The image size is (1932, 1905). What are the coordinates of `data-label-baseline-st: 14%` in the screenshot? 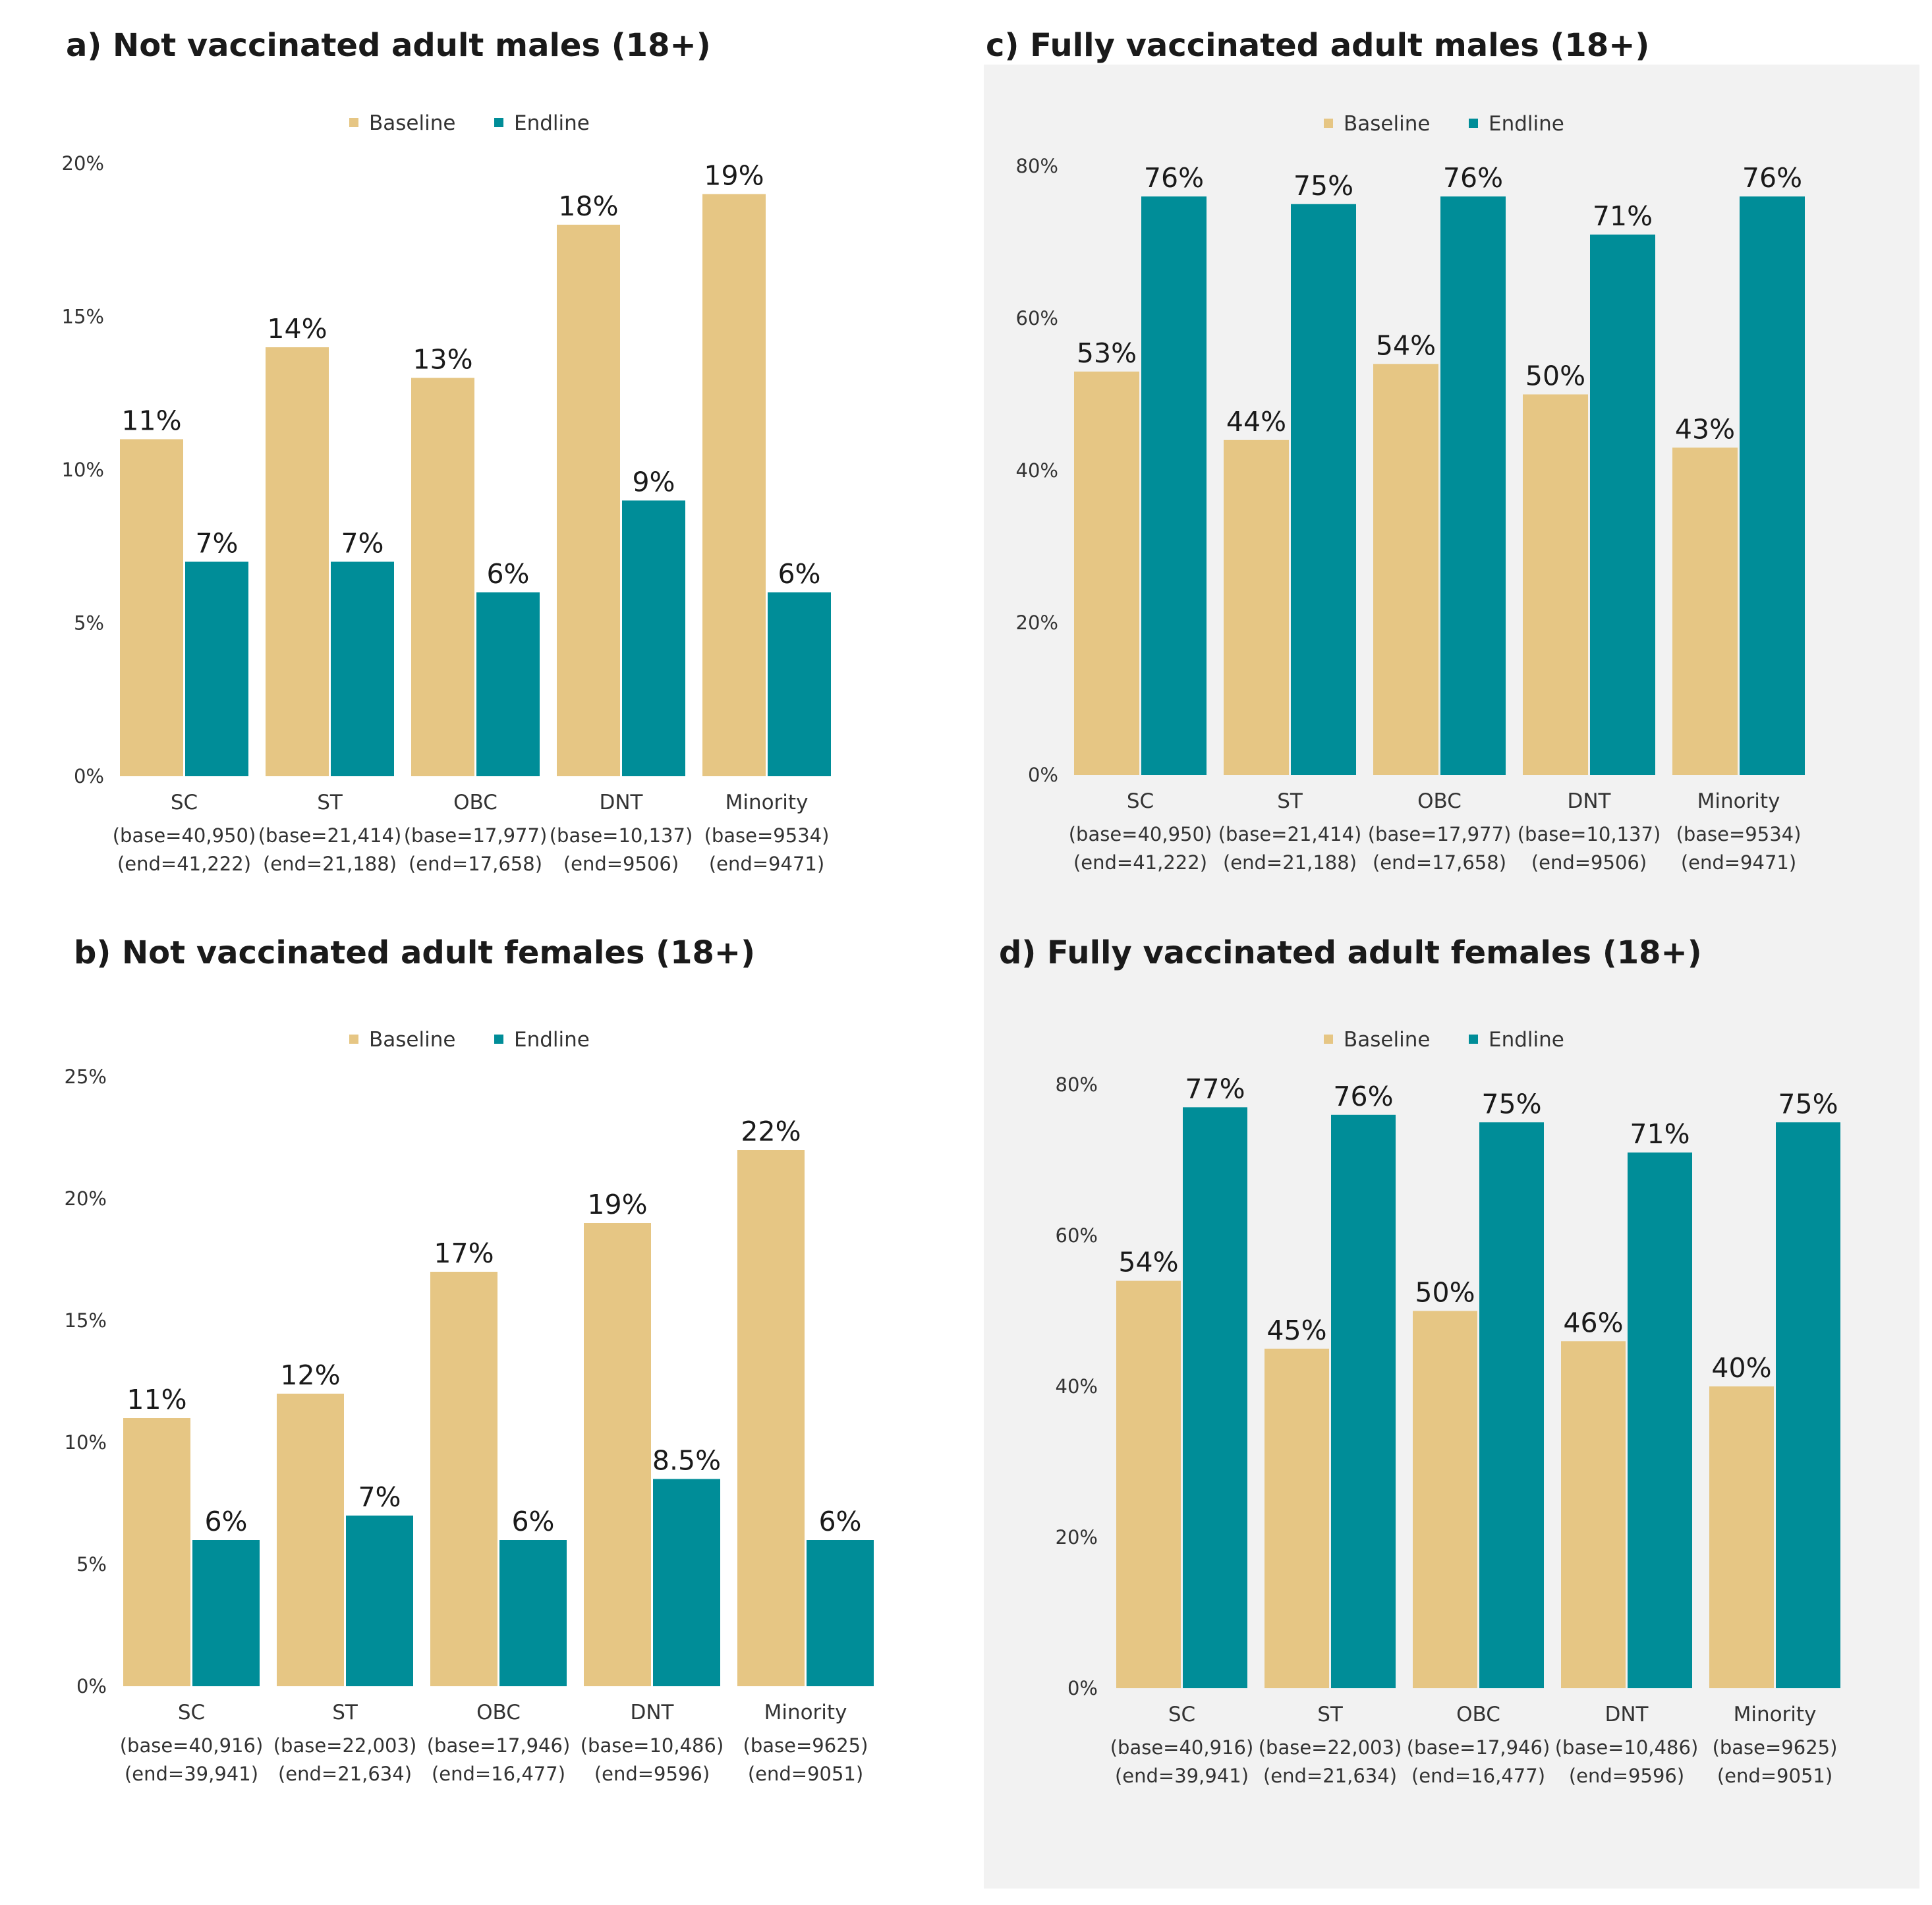 It's located at (297, 329).